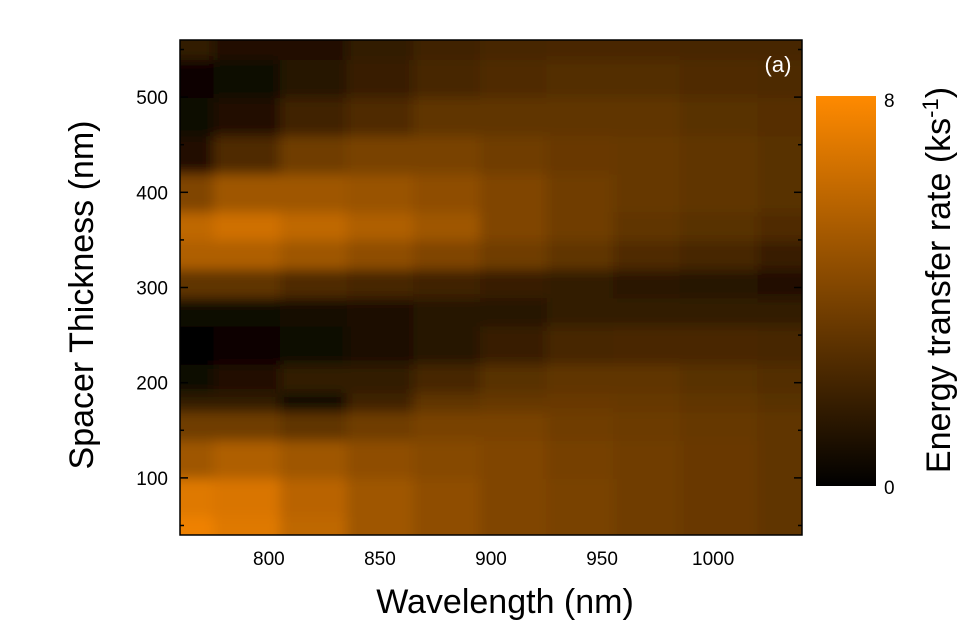 The width and height of the screenshot is (977, 623). What do you see at coordinates (152, 98) in the screenshot?
I see `y-tick-label: 500` at bounding box center [152, 98].